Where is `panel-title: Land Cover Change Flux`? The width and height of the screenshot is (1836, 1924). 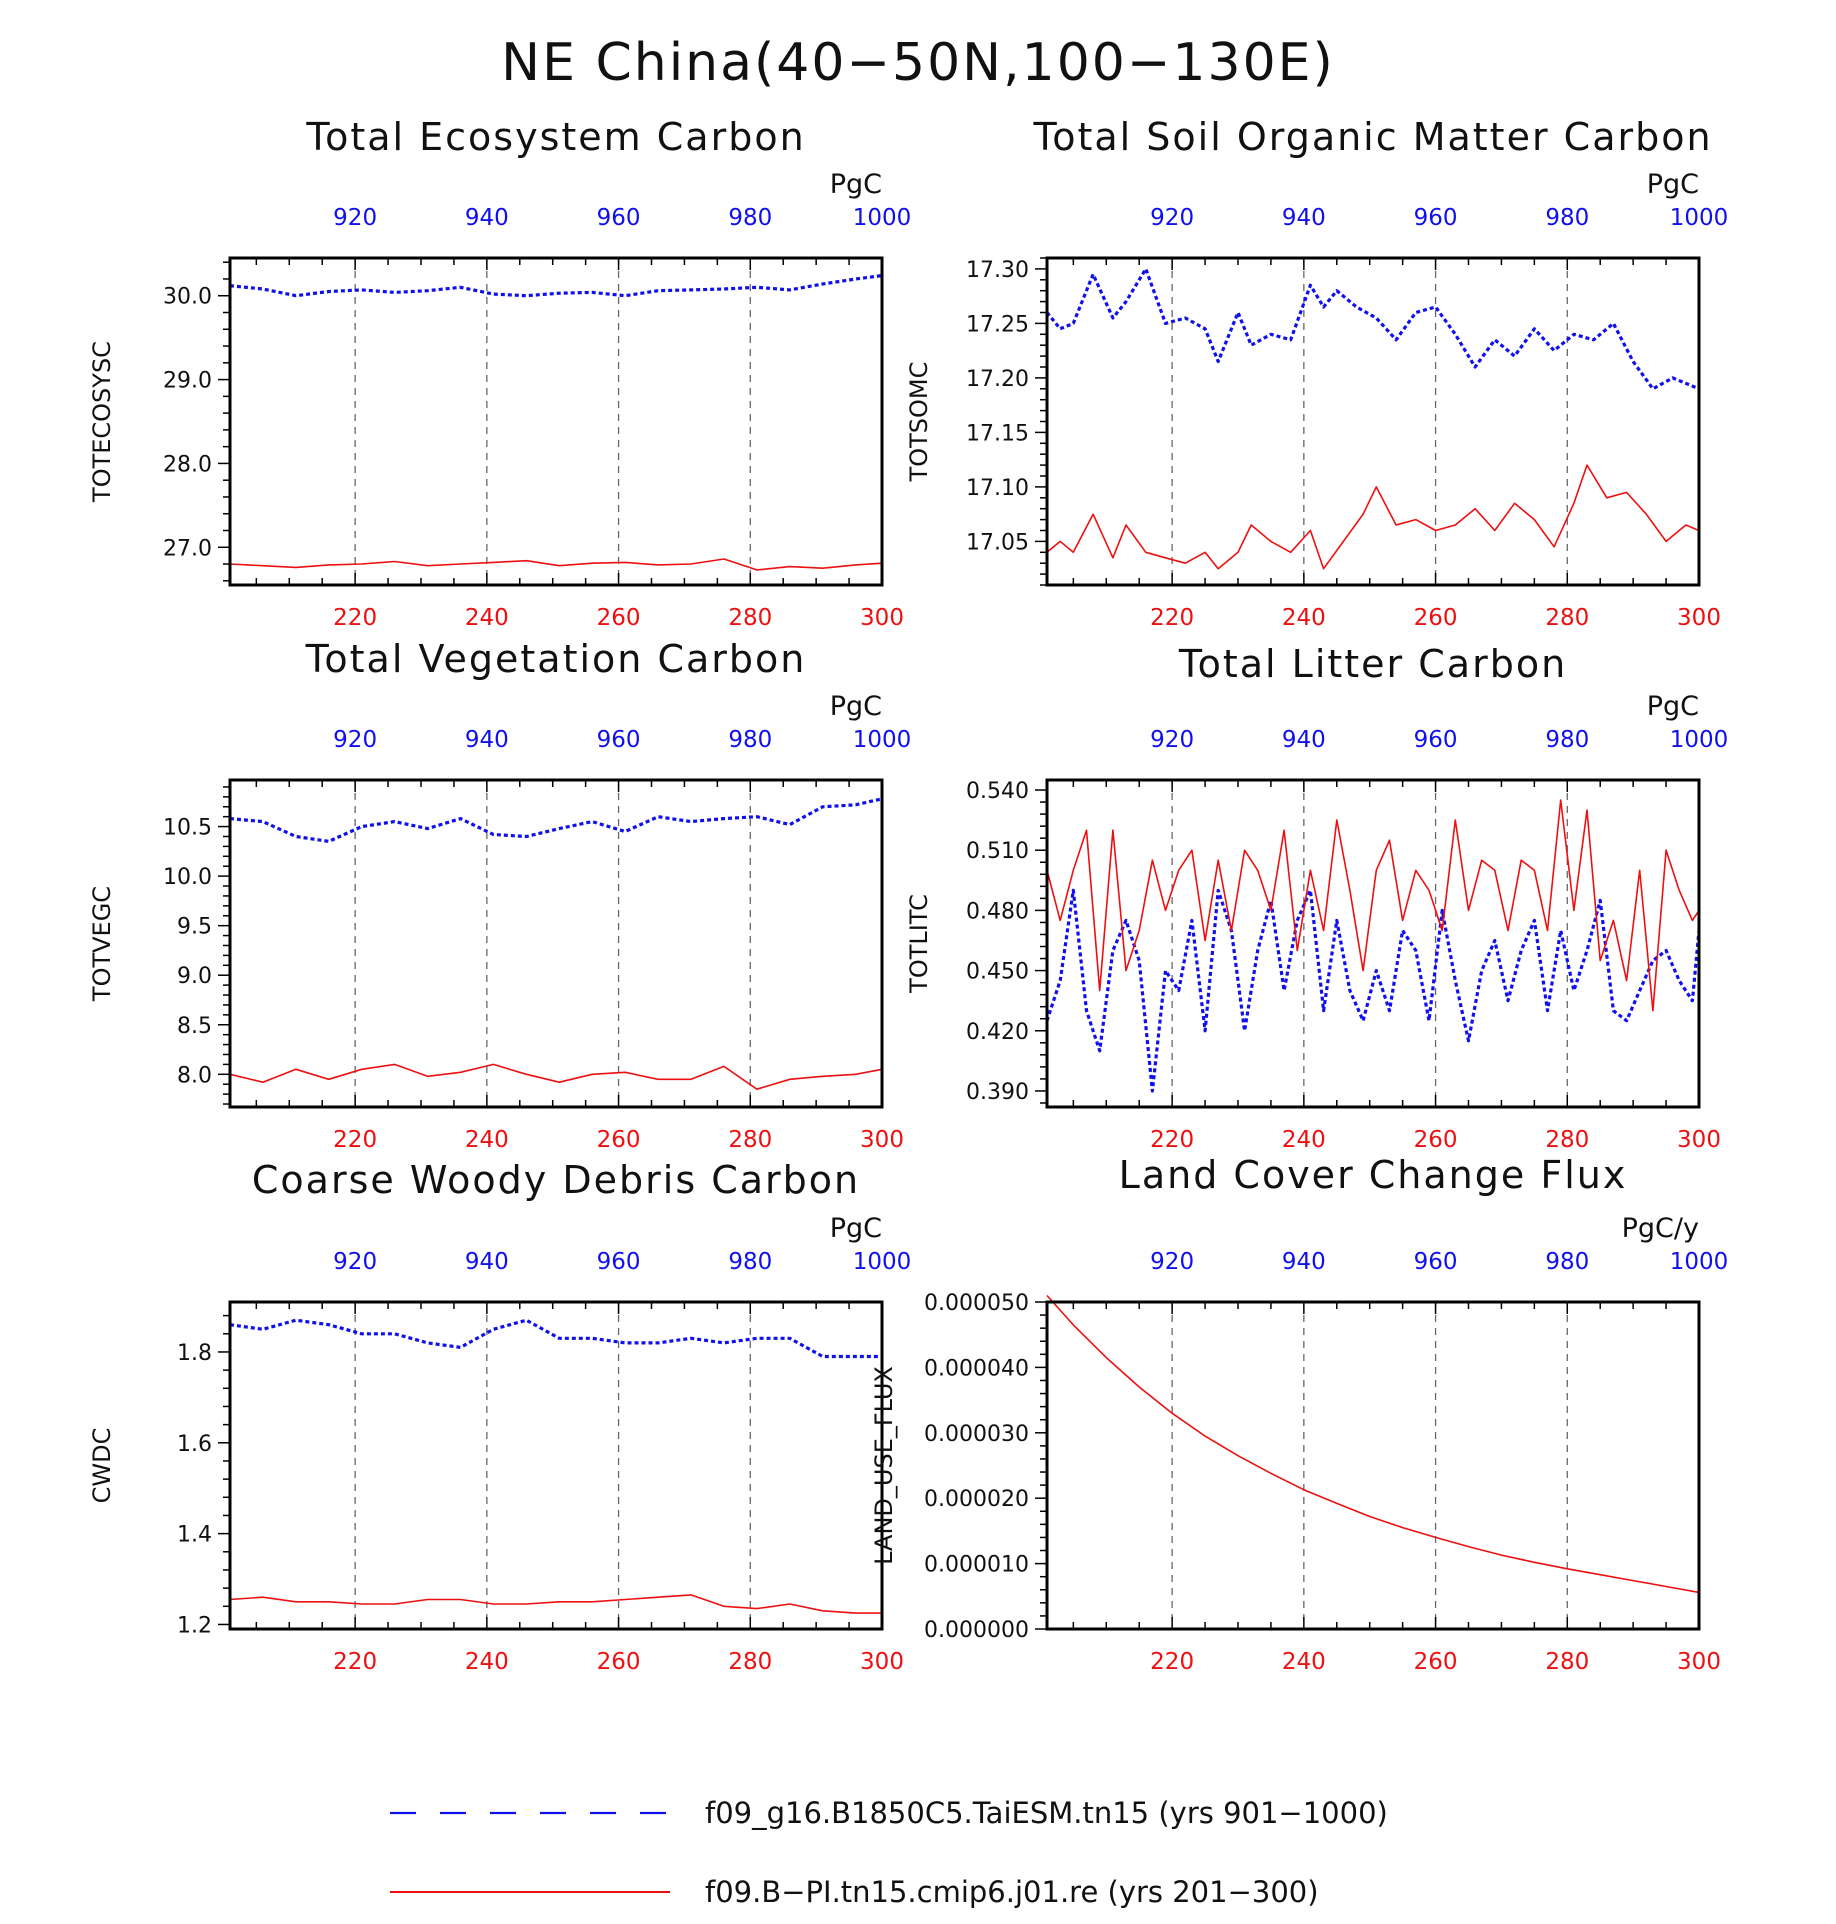 panel-title: Land Cover Change Flux is located at coordinates (1373, 1175).